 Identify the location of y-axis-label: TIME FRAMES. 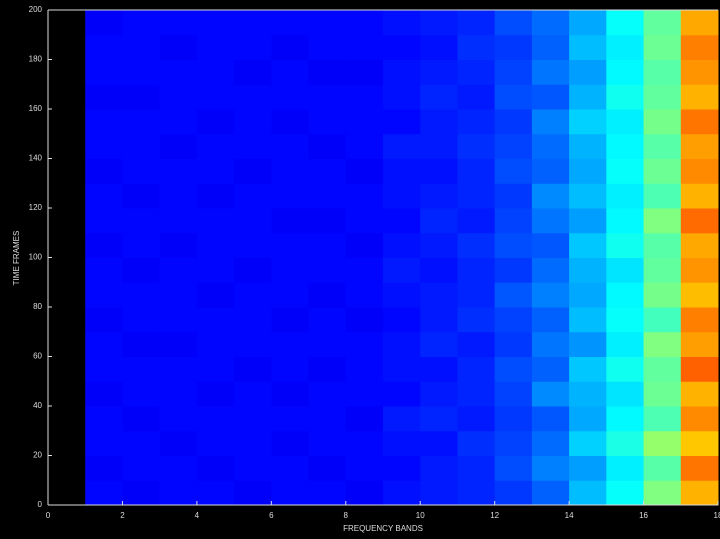
(16, 258).